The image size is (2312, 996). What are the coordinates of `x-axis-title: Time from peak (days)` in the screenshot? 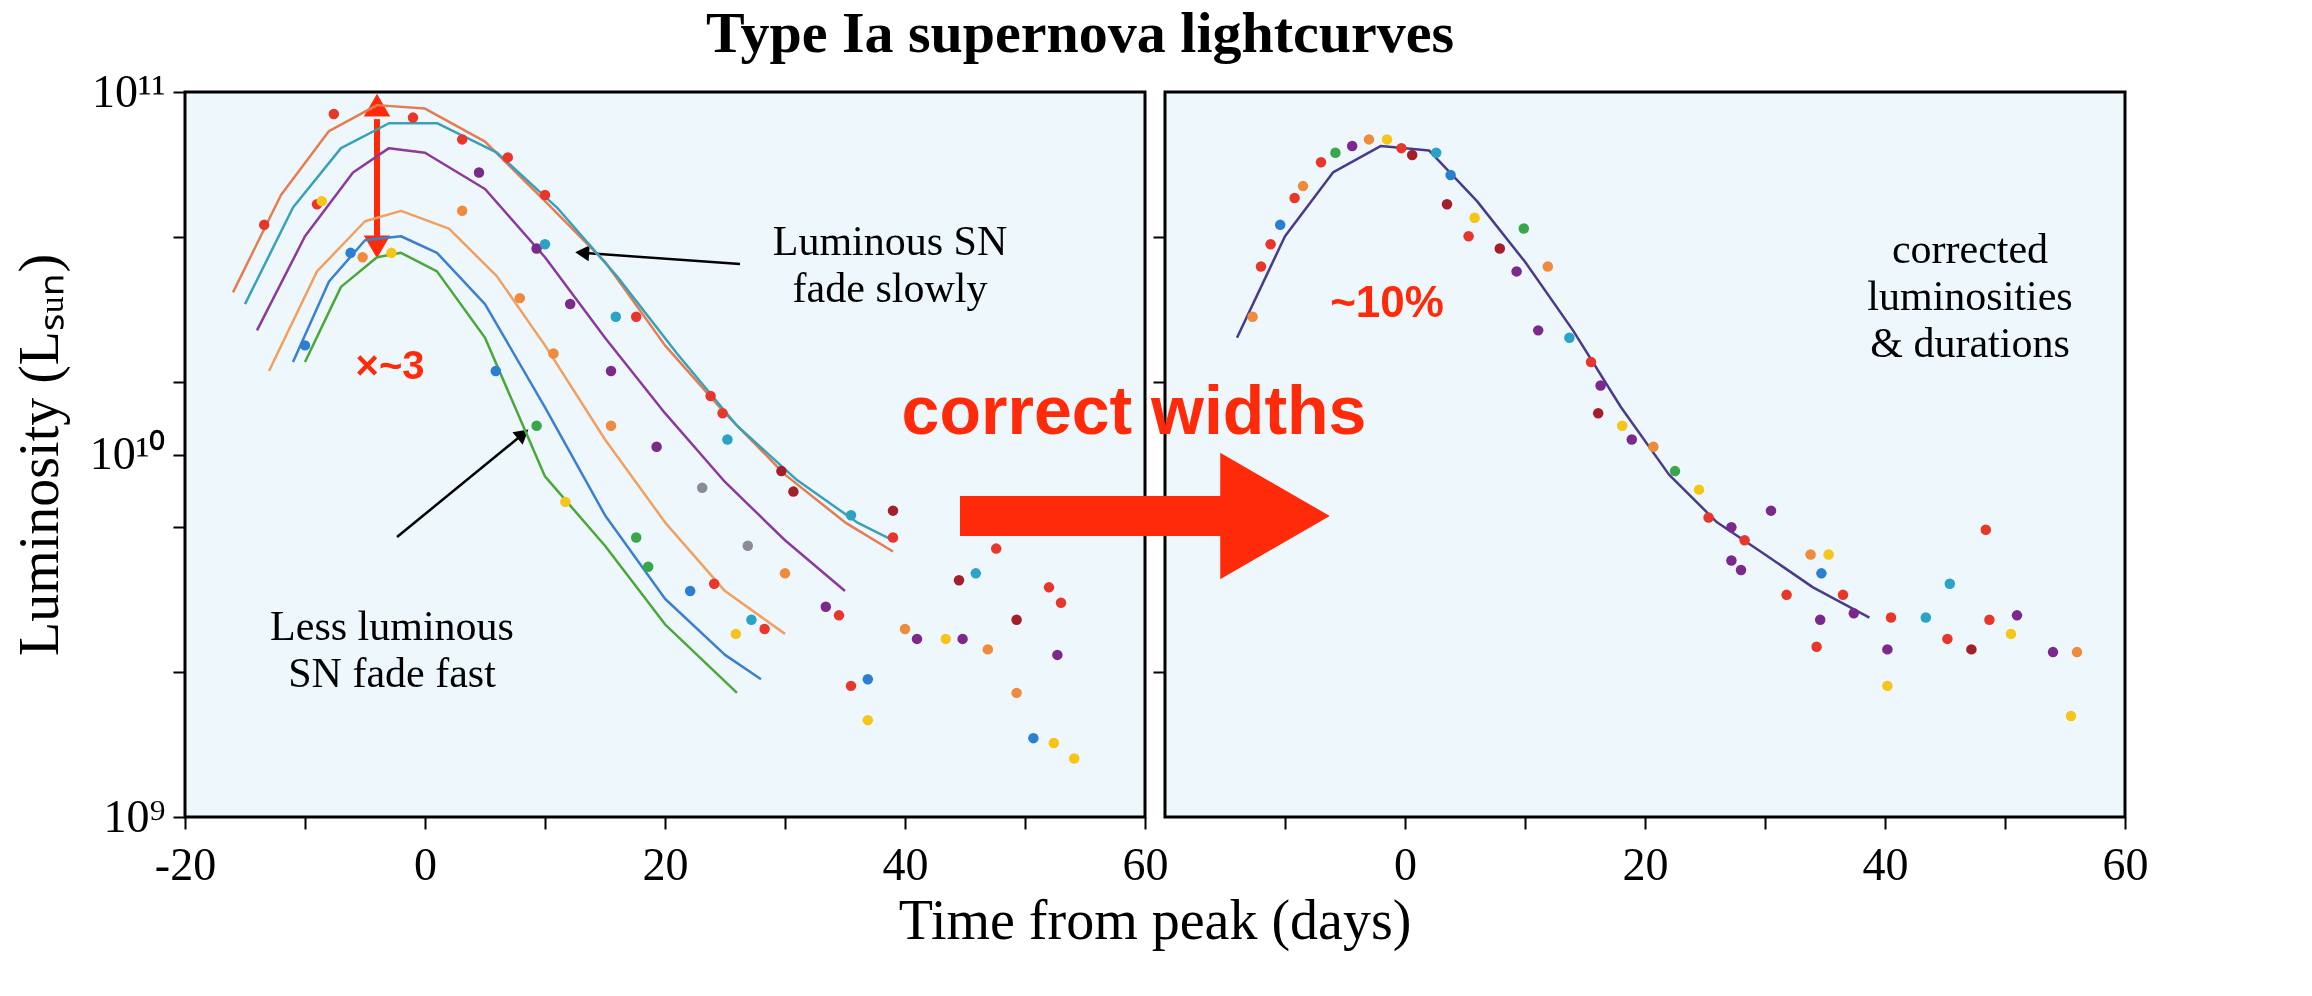 It's located at (1155, 920).